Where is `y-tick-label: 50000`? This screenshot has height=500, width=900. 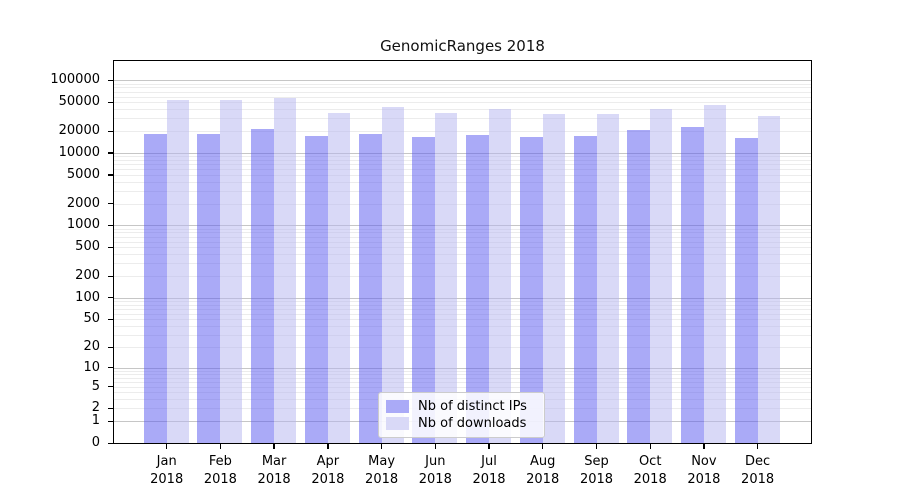 y-tick-label: 50000 is located at coordinates (79, 102).